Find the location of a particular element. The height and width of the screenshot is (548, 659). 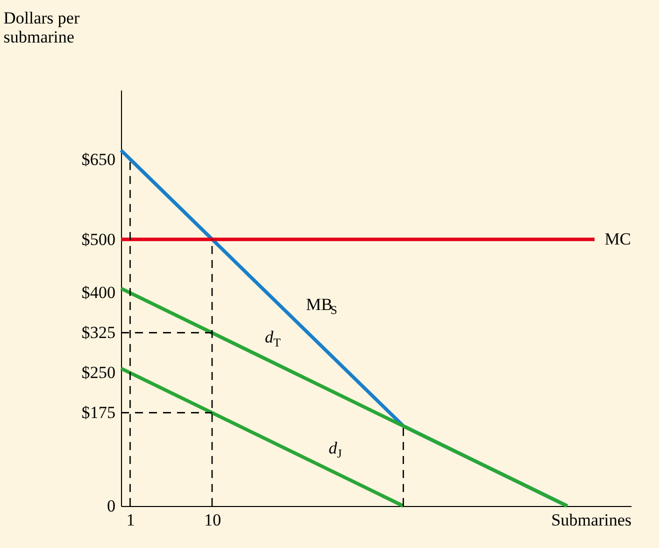

y-tick-label: $650 is located at coordinates (99, 159).